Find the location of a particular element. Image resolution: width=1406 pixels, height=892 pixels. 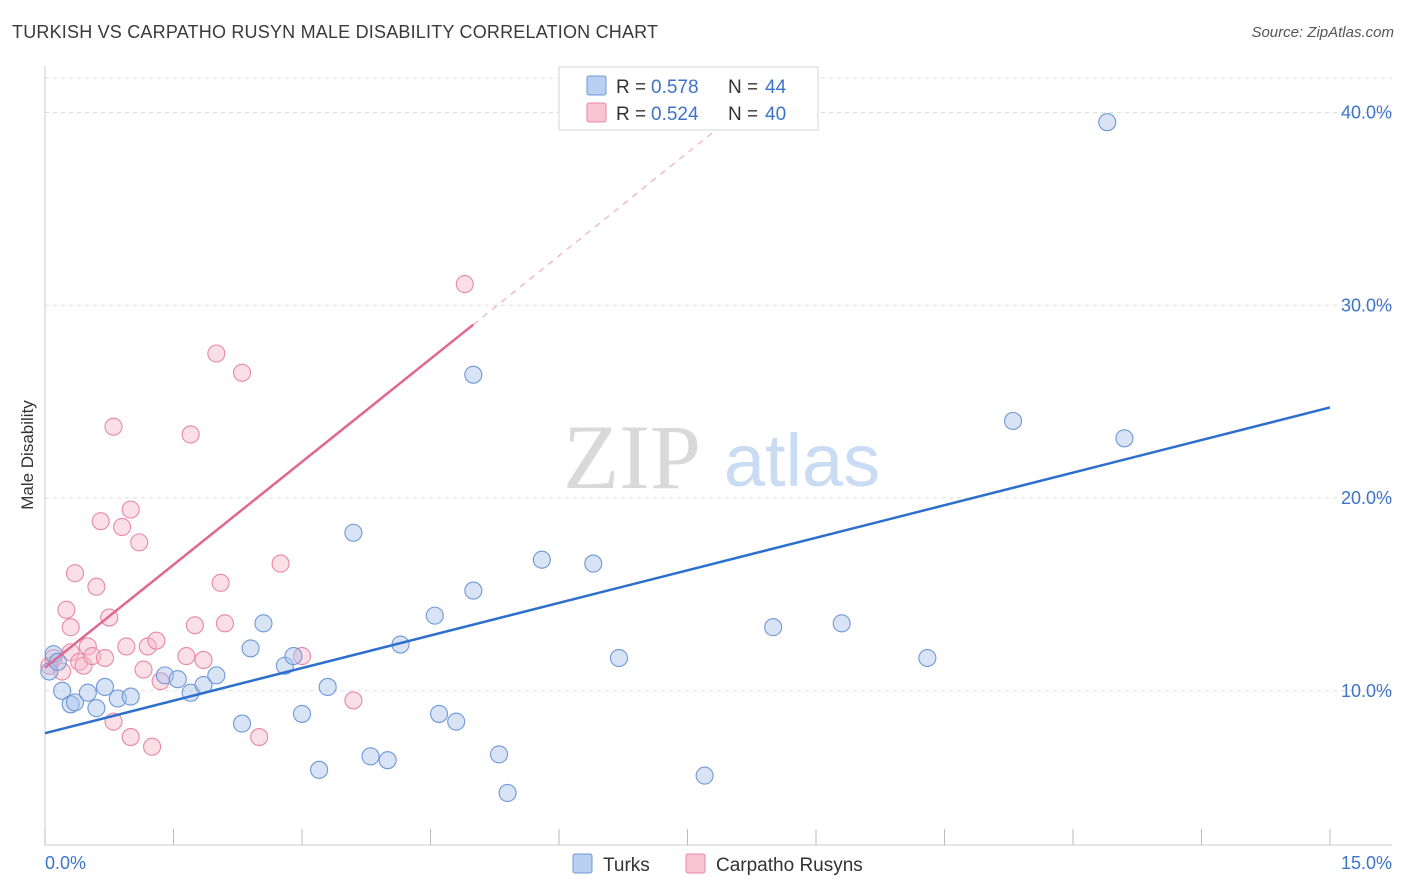

stats-legend: R = 0.578 N = 44 R = 0.524 N = 40 is located at coordinates (688, 98).